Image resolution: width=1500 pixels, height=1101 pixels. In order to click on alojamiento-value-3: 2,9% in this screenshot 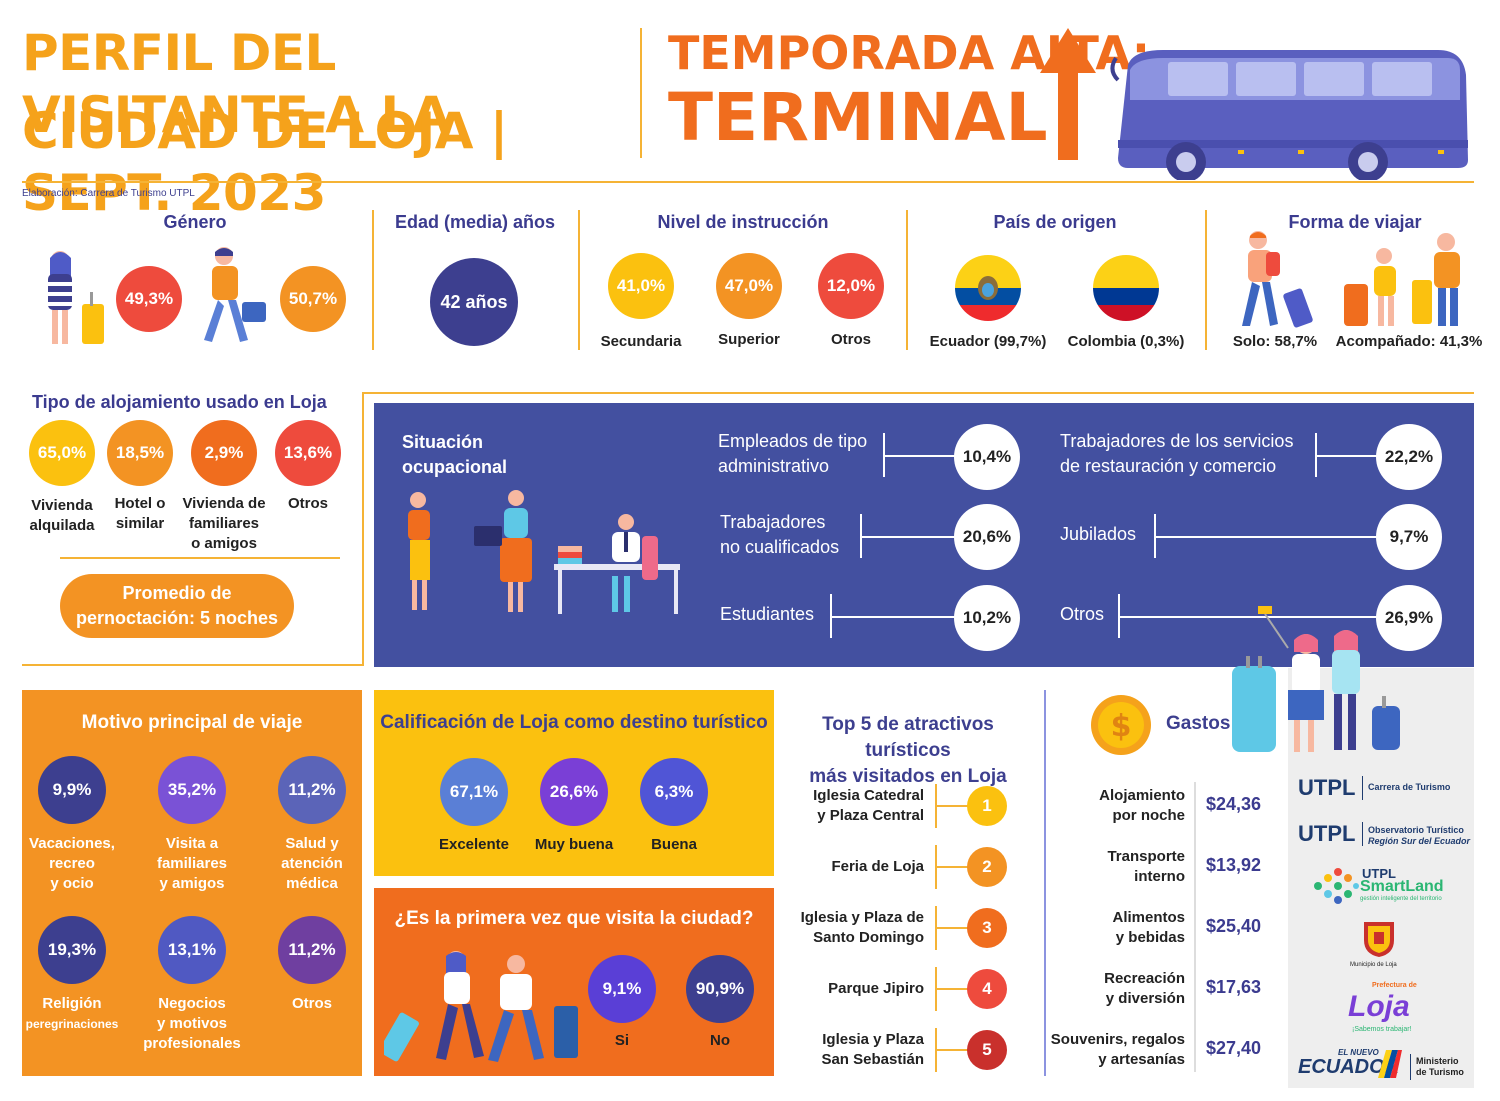, I will do `click(224, 452)`.